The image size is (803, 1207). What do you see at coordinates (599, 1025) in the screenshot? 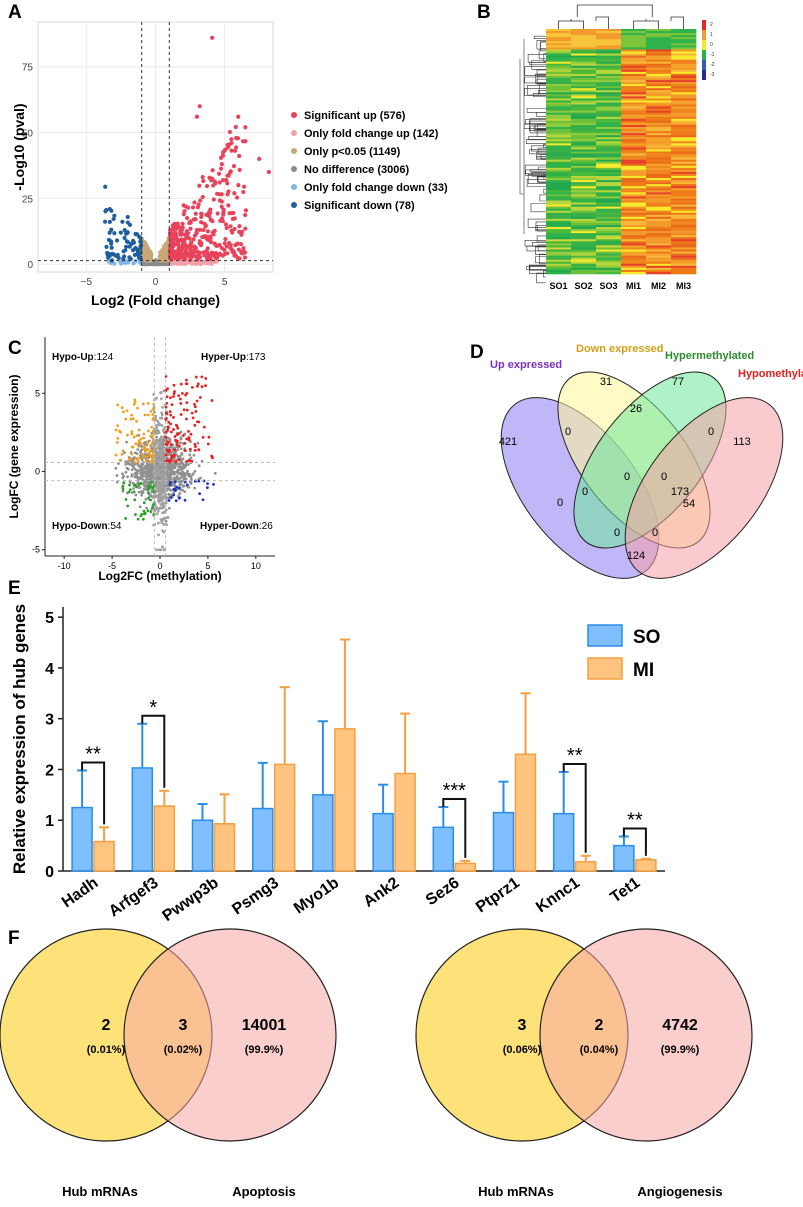
I see `venn-region-count: 2` at bounding box center [599, 1025].